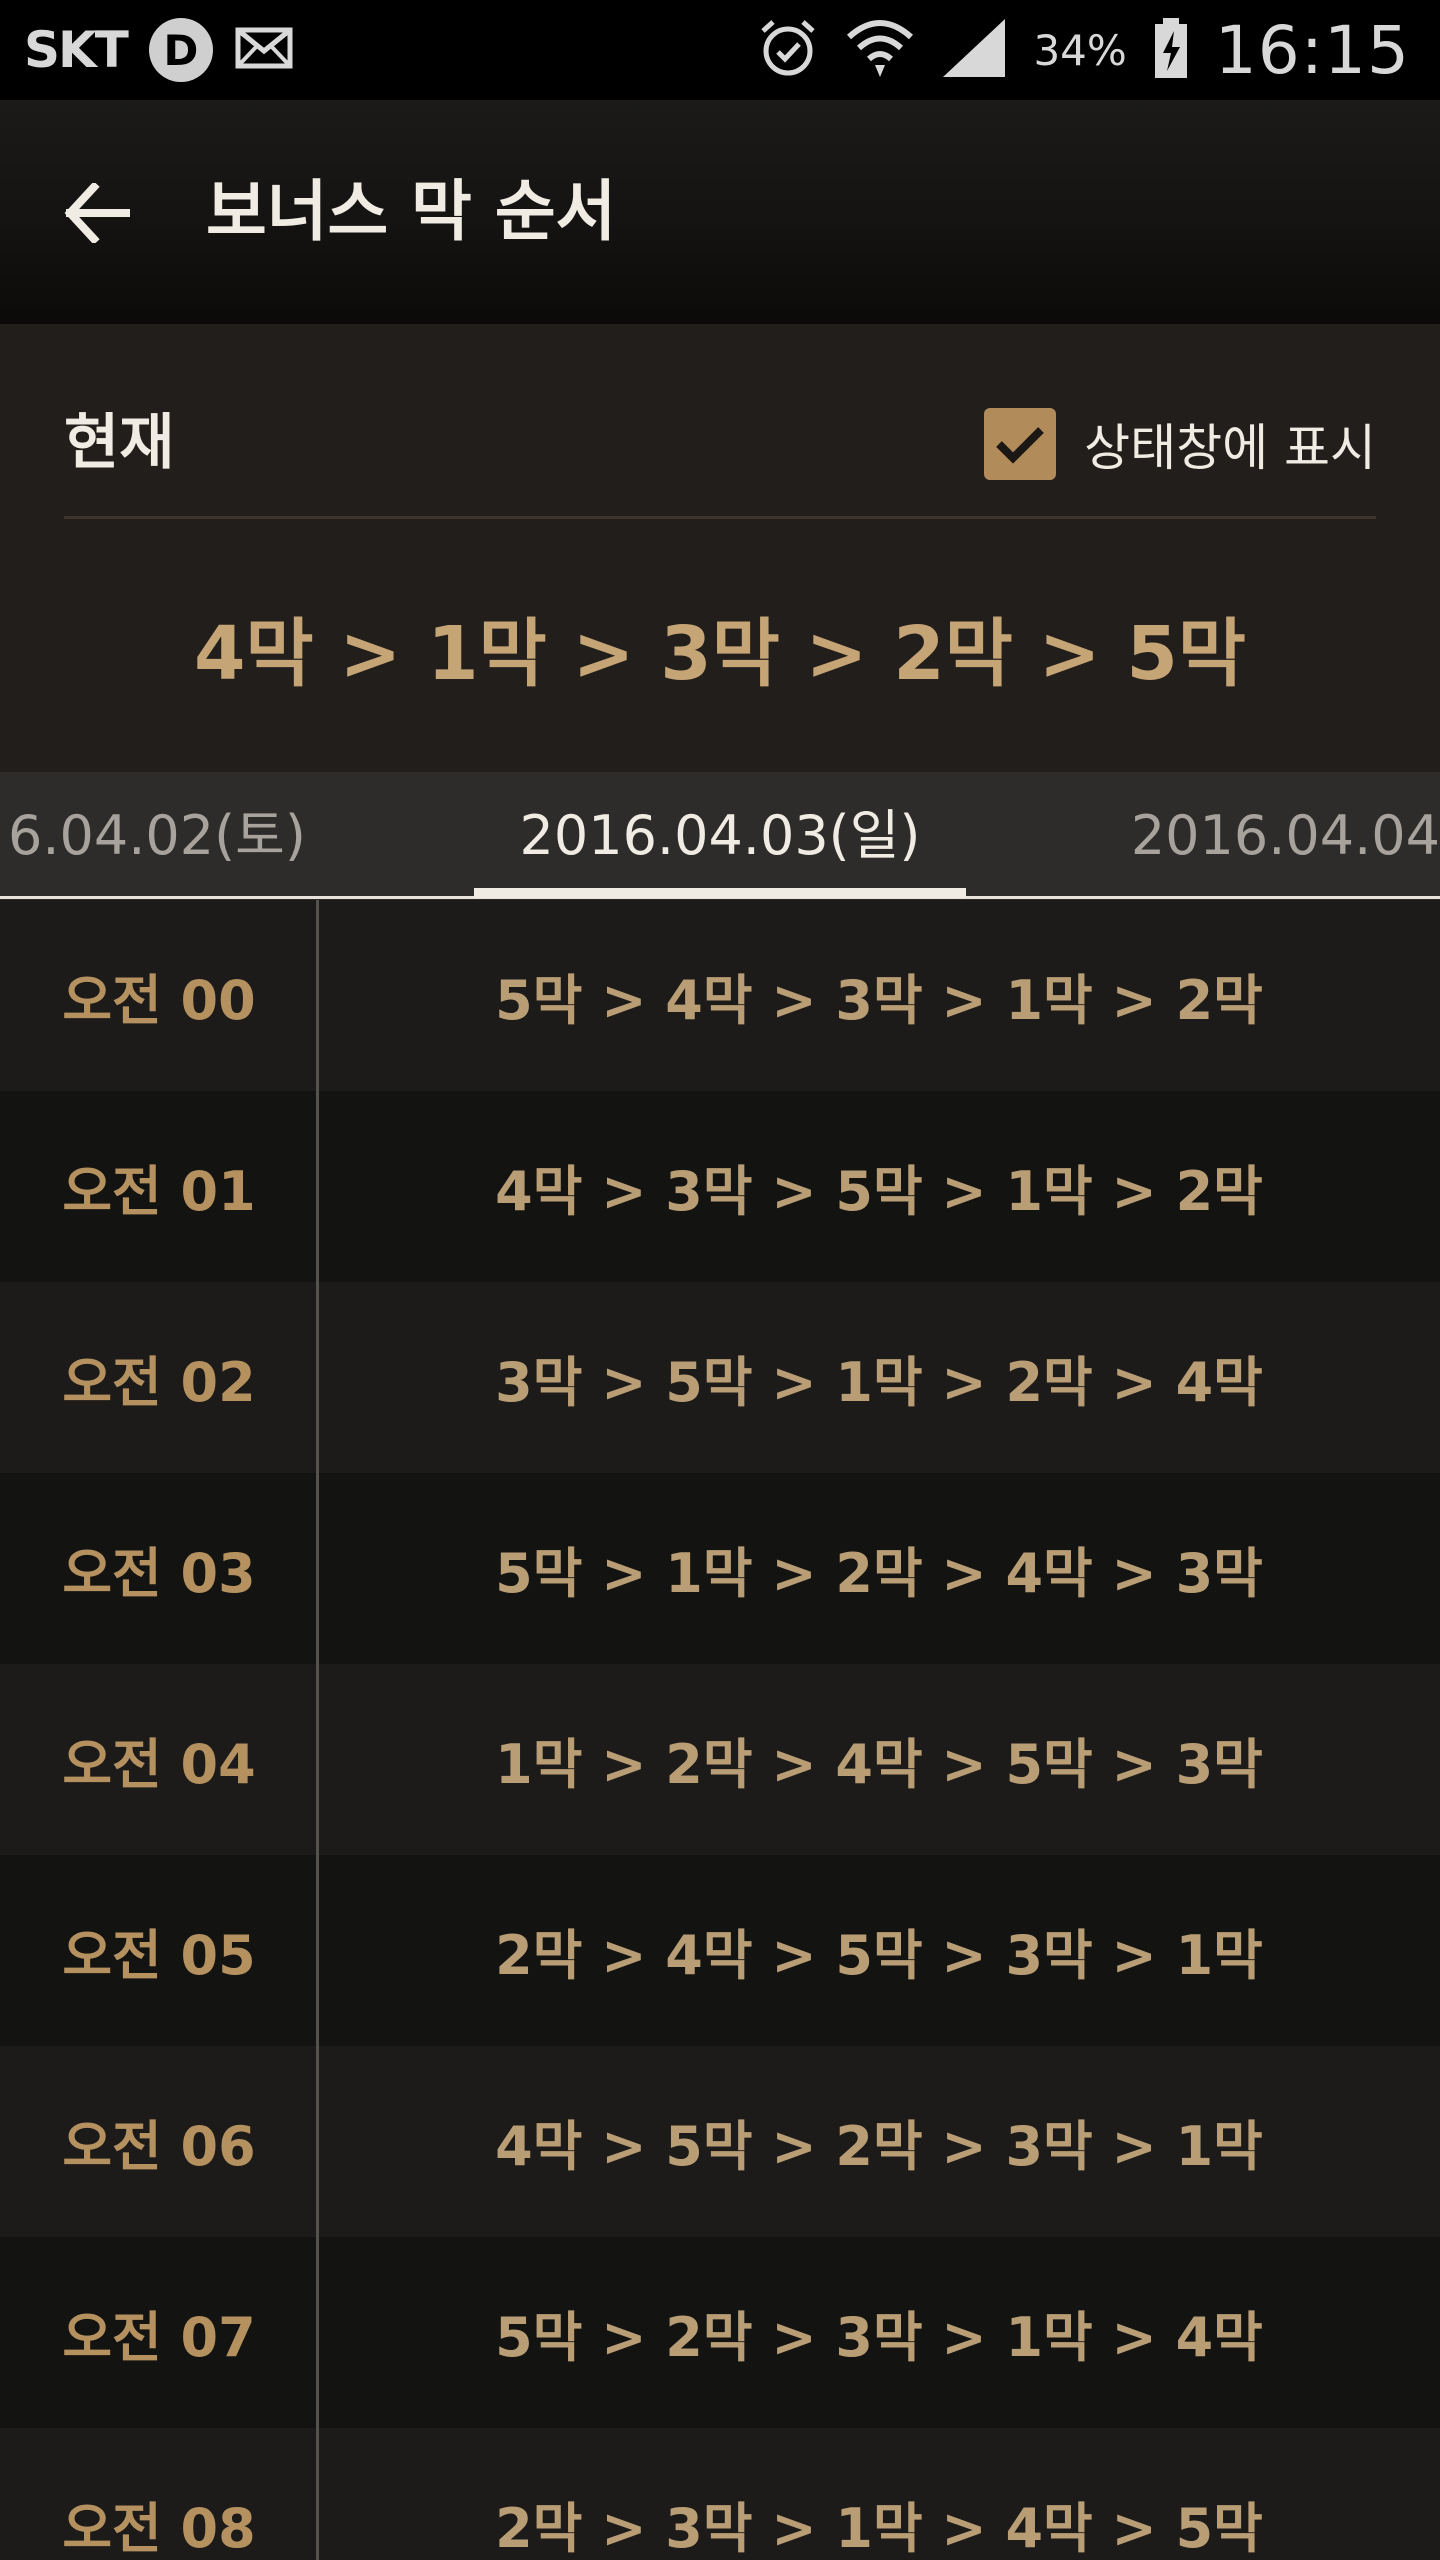 This screenshot has width=1440, height=2560. I want to click on show-in-statusbar-toggle: 상태창에 표시, so click(1180, 444).